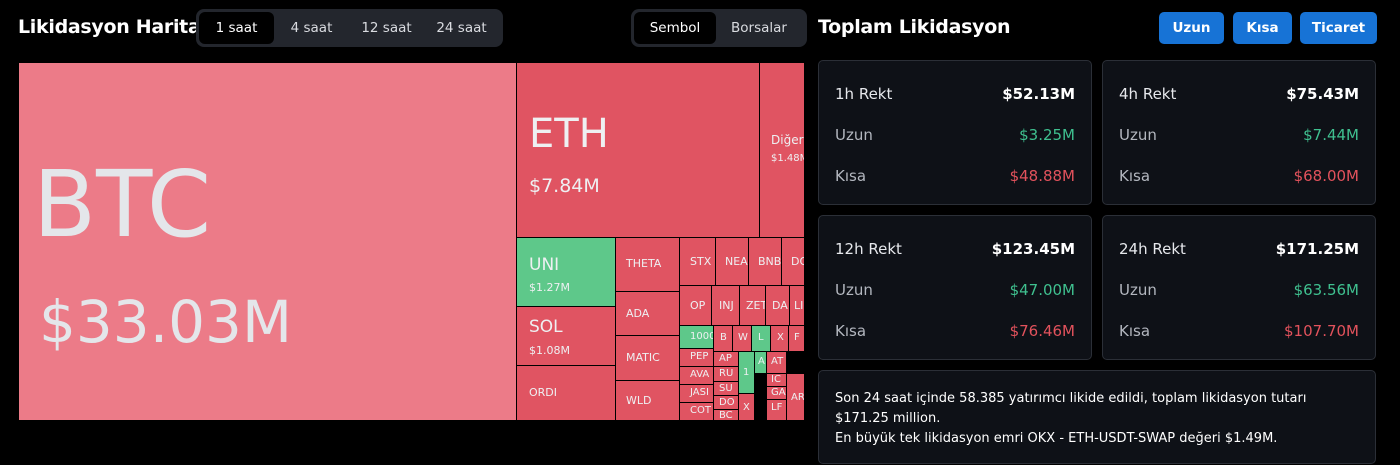  I want to click on period-label: 1h Rekt, so click(864, 94).